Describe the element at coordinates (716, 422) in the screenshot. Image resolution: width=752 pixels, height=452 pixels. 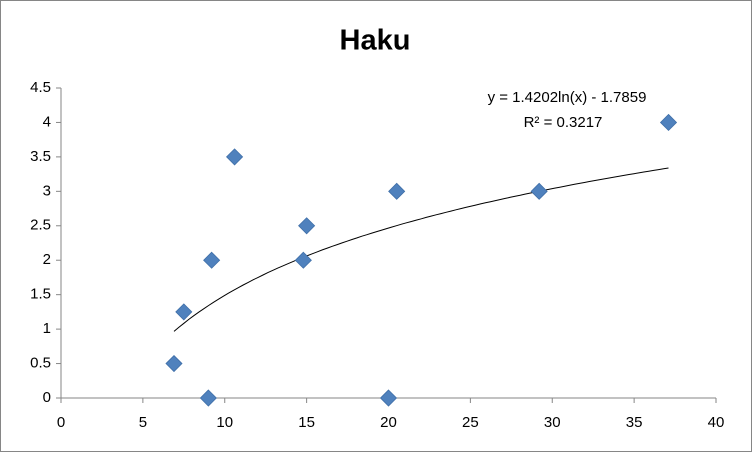
I see `x-tick-label: 40` at that location.